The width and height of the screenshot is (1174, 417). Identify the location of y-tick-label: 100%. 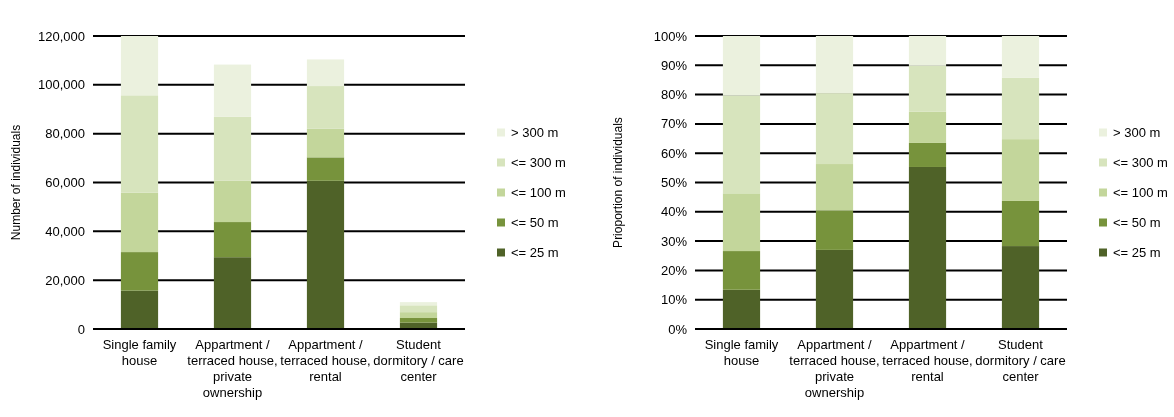
(670, 36).